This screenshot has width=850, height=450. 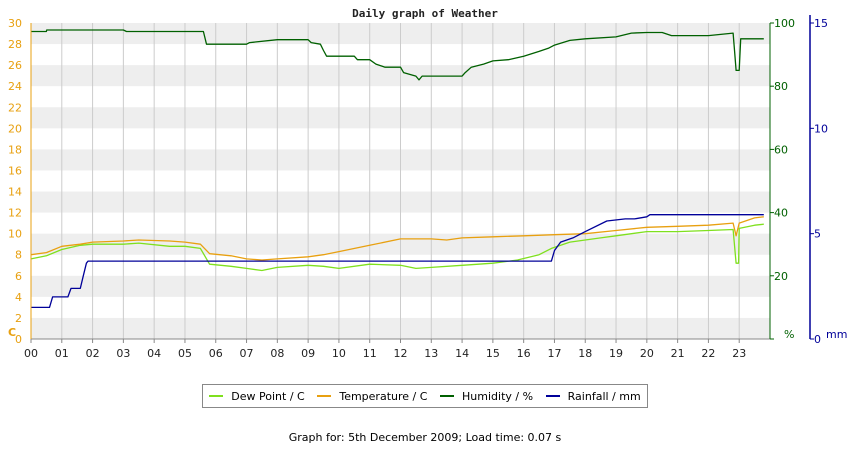 I want to click on x-axis-tick-label: 02, so click(x=93, y=353).